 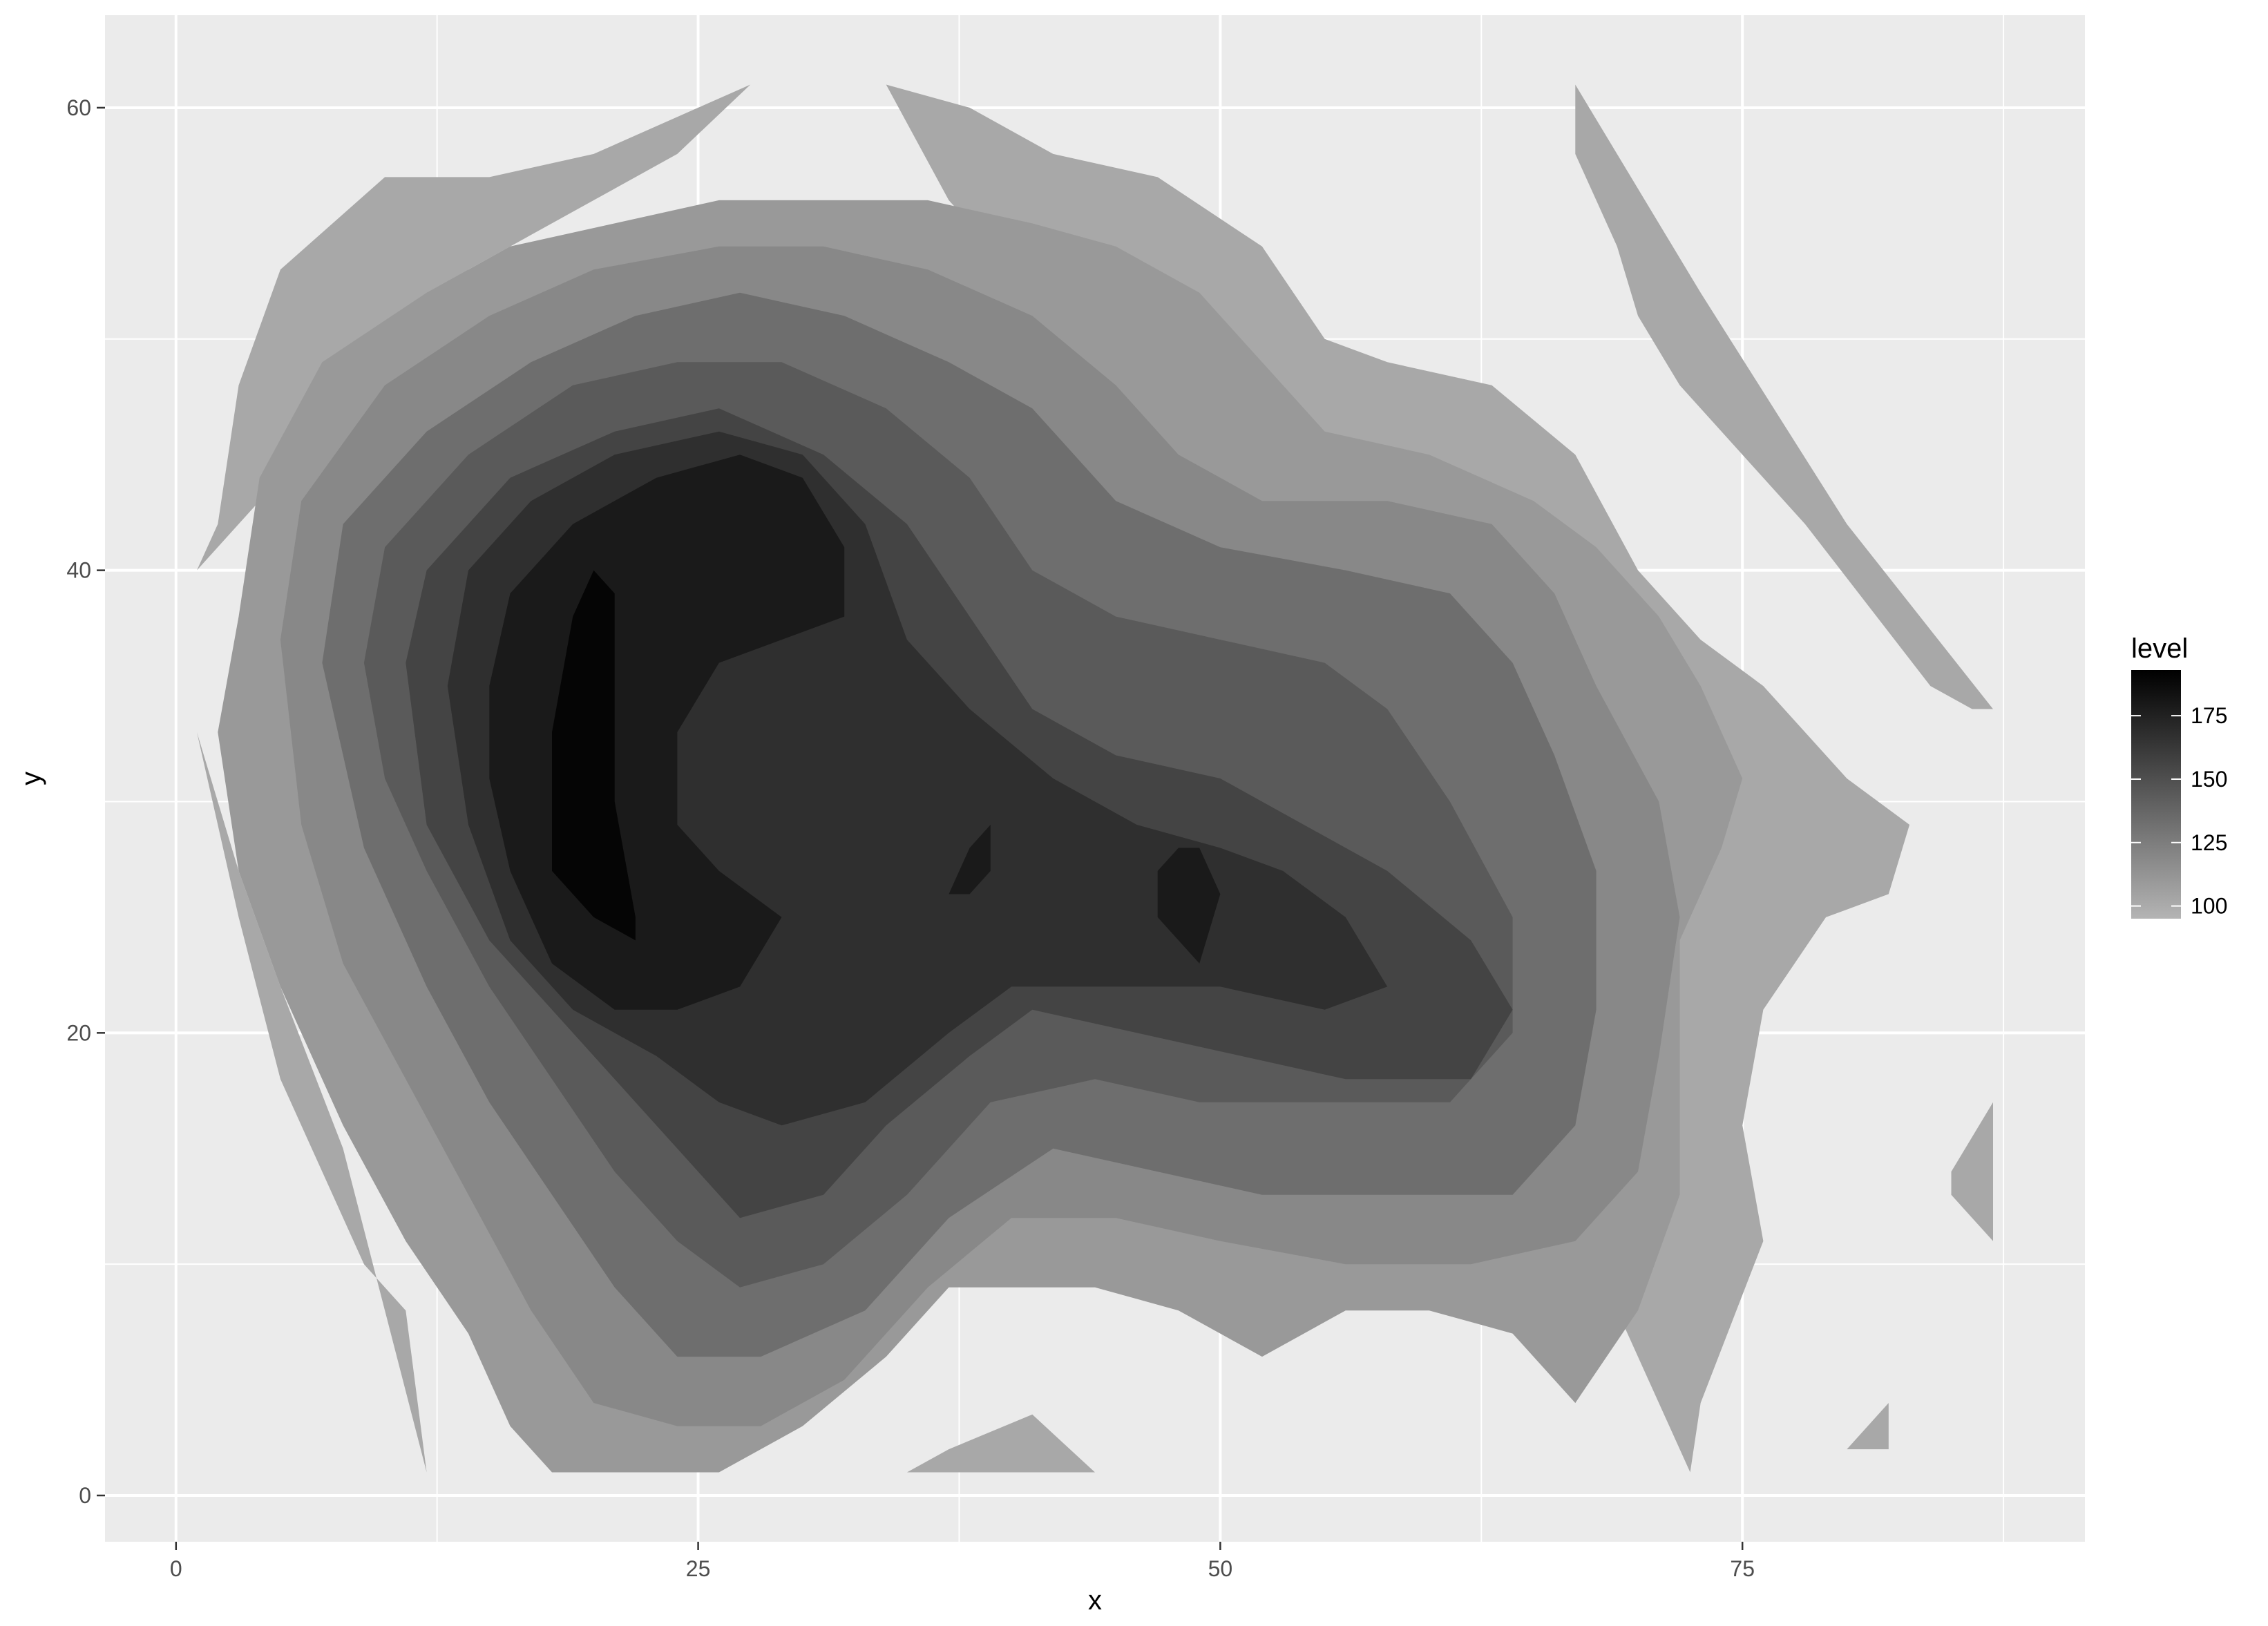 I want to click on legend-tick-label: 100, so click(x=2209, y=907).